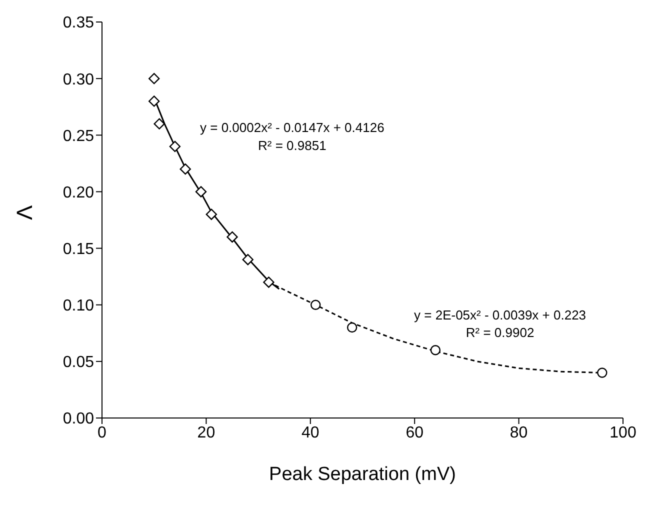 The height and width of the screenshot is (516, 649). Describe the element at coordinates (78, 193) in the screenshot. I see `y-tick-label: 0.20` at that location.